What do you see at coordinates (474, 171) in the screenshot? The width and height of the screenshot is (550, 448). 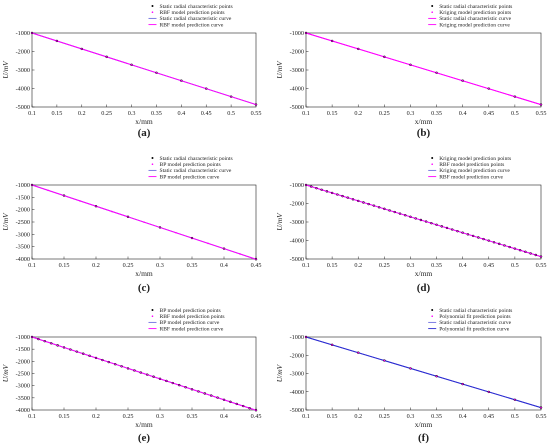 I see `legend-label: Kriging model prediction curve` at bounding box center [474, 171].